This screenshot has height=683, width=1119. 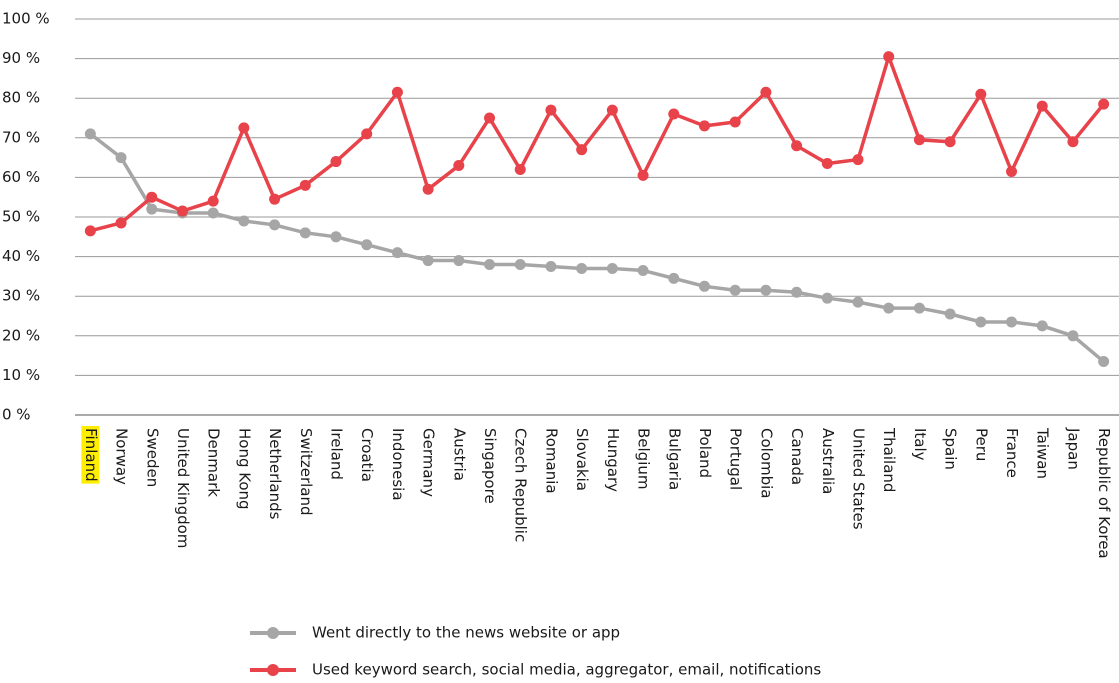 I want to click on y-tick-label: 70 %, so click(x=21, y=137).